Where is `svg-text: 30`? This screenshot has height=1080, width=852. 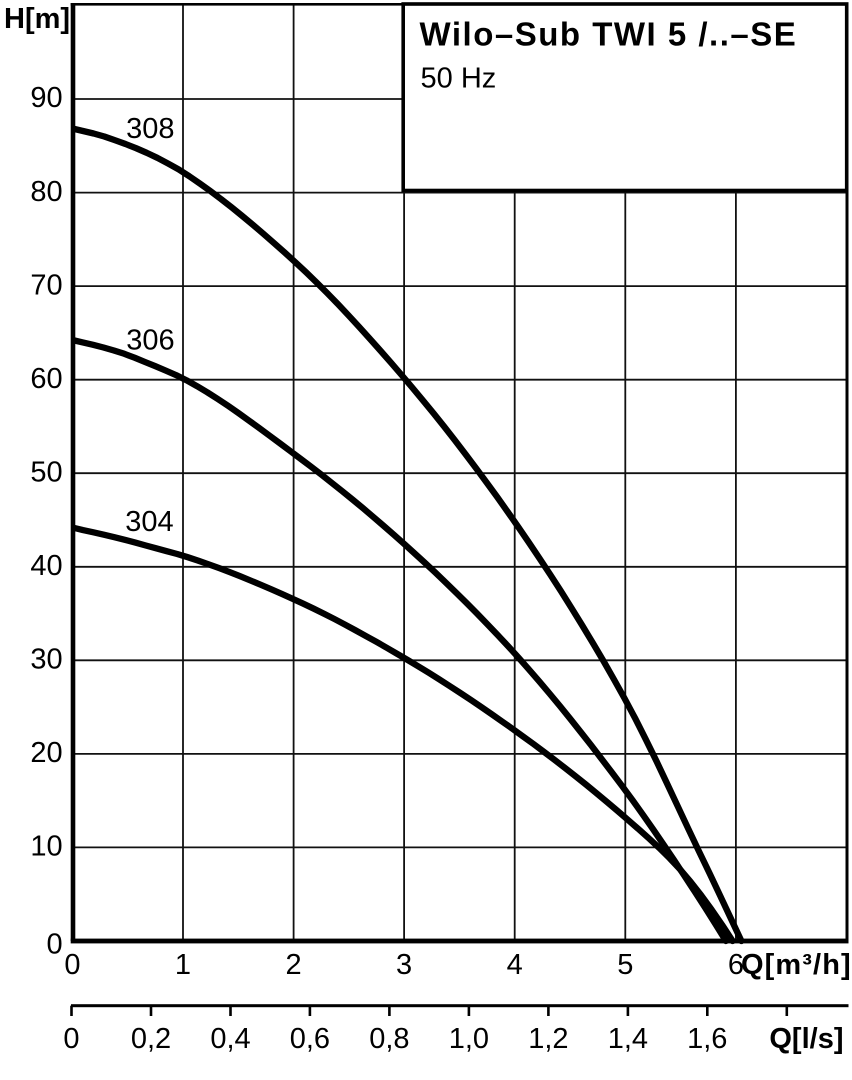 svg-text: 30 is located at coordinates (46, 660).